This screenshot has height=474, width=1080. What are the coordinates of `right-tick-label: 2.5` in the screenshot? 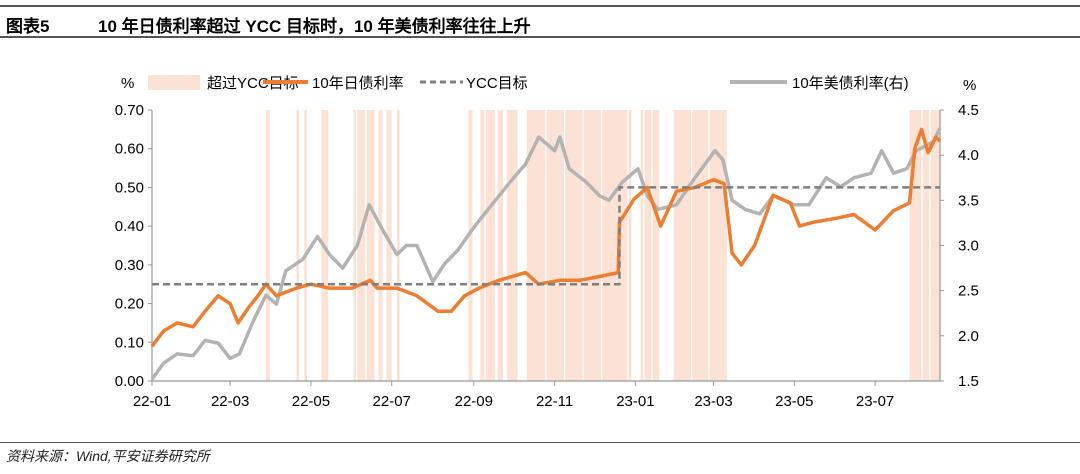 It's located at (968, 291).